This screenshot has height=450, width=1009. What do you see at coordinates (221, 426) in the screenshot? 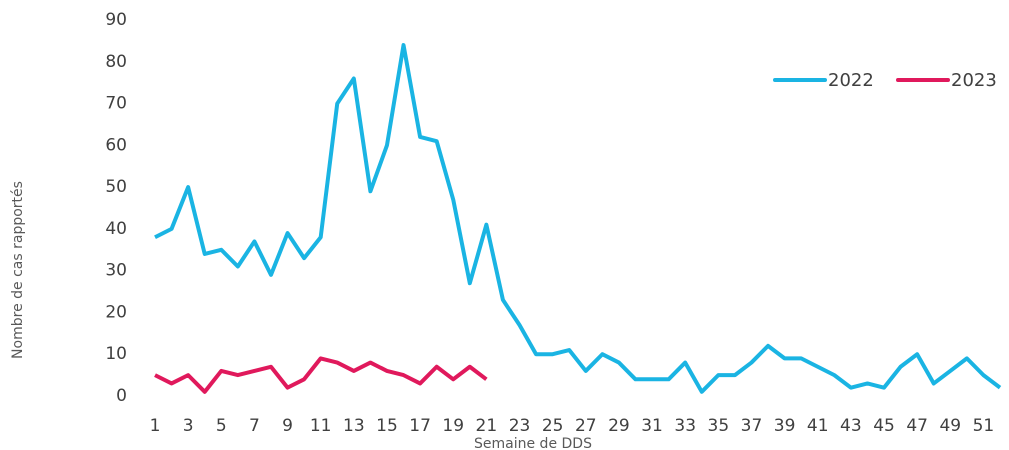
I see `x-tick-label: 5` at bounding box center [221, 426].